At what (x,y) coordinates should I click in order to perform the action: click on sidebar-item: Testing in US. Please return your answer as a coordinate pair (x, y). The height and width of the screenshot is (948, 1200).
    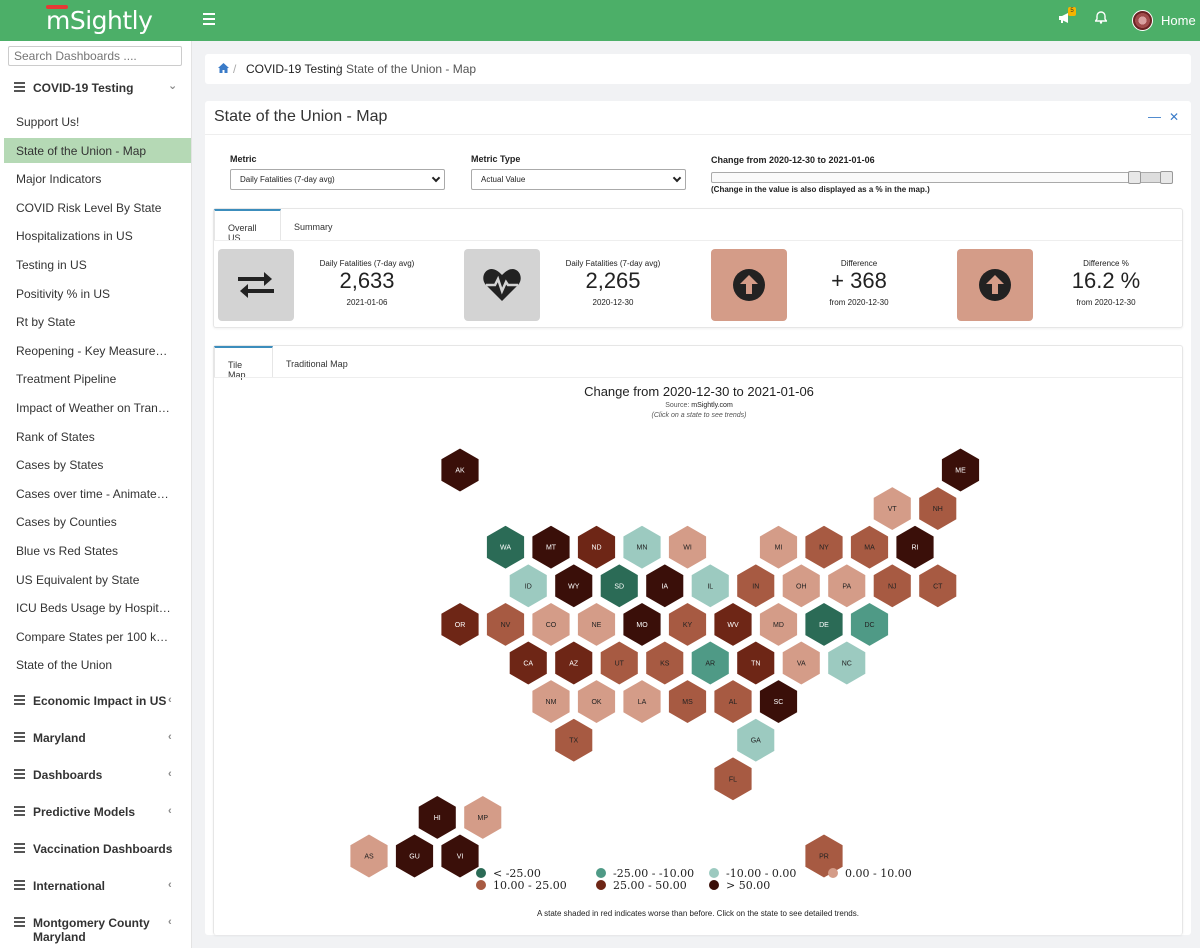
    Looking at the image, I should click on (51, 265).